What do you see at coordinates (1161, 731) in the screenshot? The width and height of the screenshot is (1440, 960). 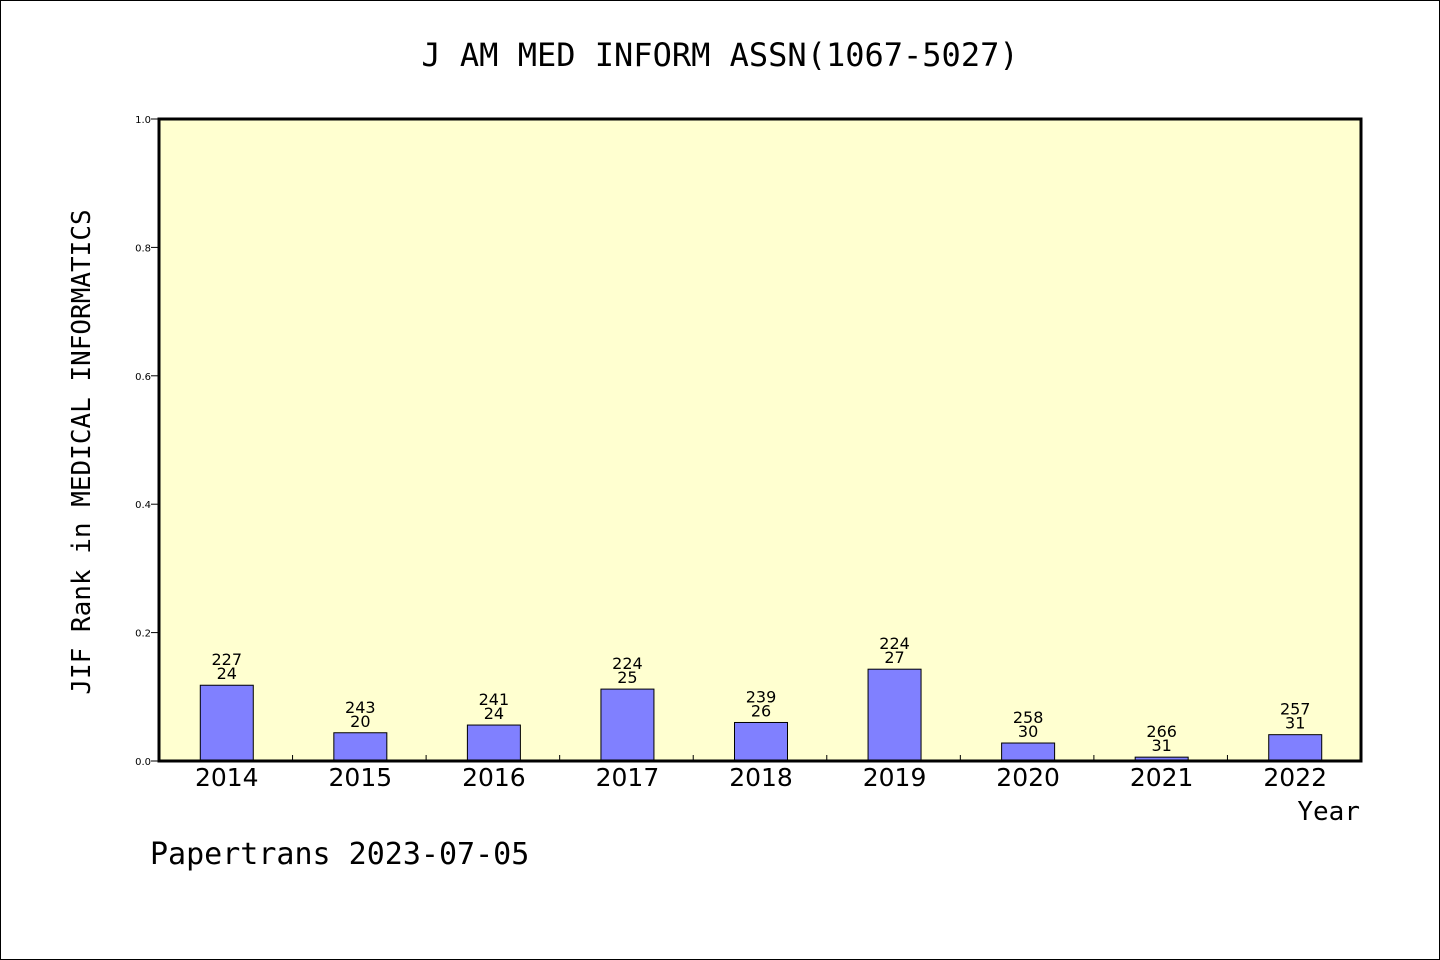 I see `bar-label-total: 266` at bounding box center [1161, 731].